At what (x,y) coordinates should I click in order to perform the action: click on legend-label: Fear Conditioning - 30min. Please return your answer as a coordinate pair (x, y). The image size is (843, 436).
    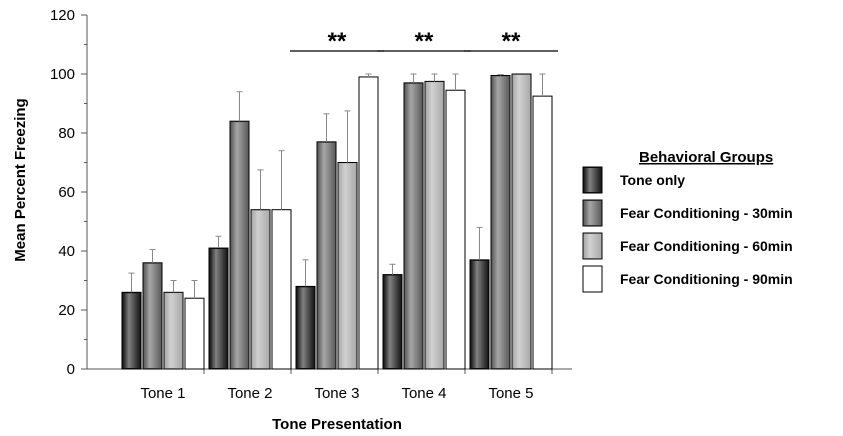
    Looking at the image, I should click on (706, 213).